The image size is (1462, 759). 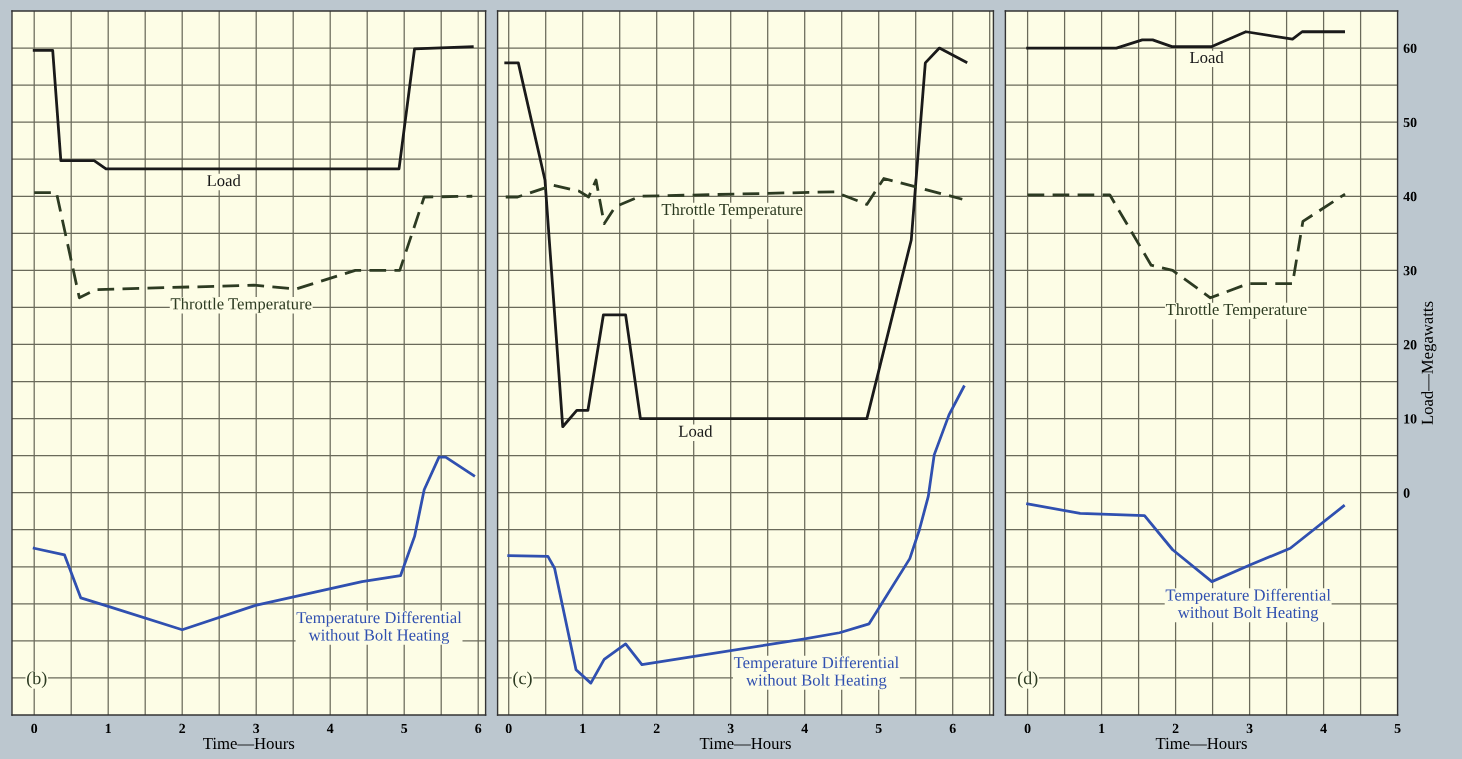 What do you see at coordinates (37, 679) in the screenshot?
I see `annotation: (b)` at bounding box center [37, 679].